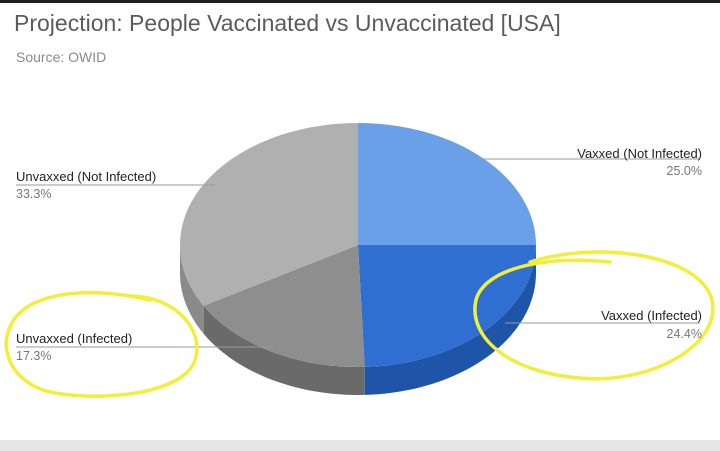 This screenshot has height=451, width=720. I want to click on slice-label-unvaxxed-not-infected: Unvaxxed (Not Infected), so click(86, 176).